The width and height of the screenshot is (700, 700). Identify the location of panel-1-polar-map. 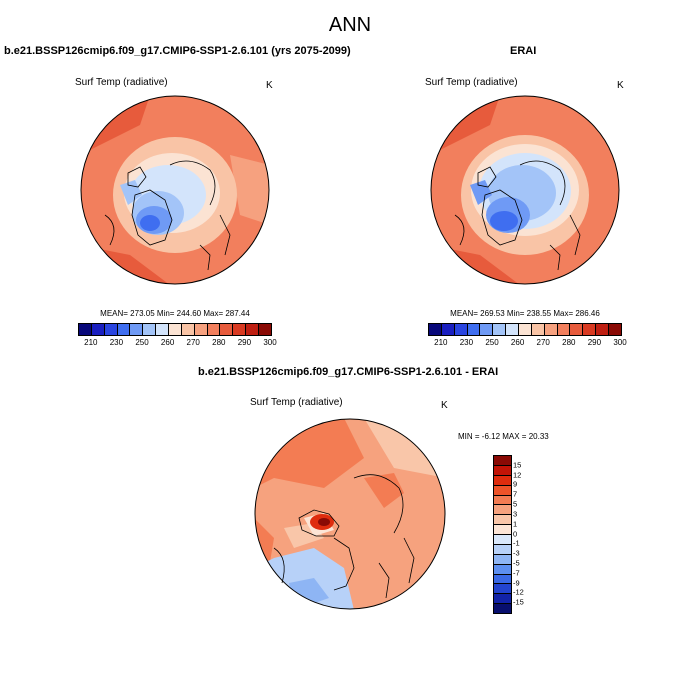
(175, 190).